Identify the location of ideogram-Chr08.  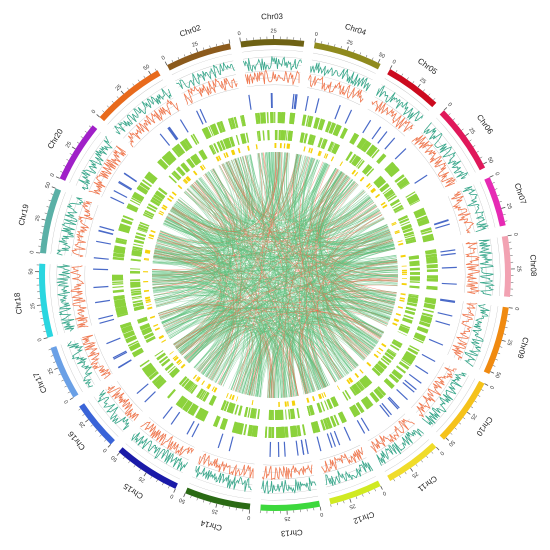
(506, 266).